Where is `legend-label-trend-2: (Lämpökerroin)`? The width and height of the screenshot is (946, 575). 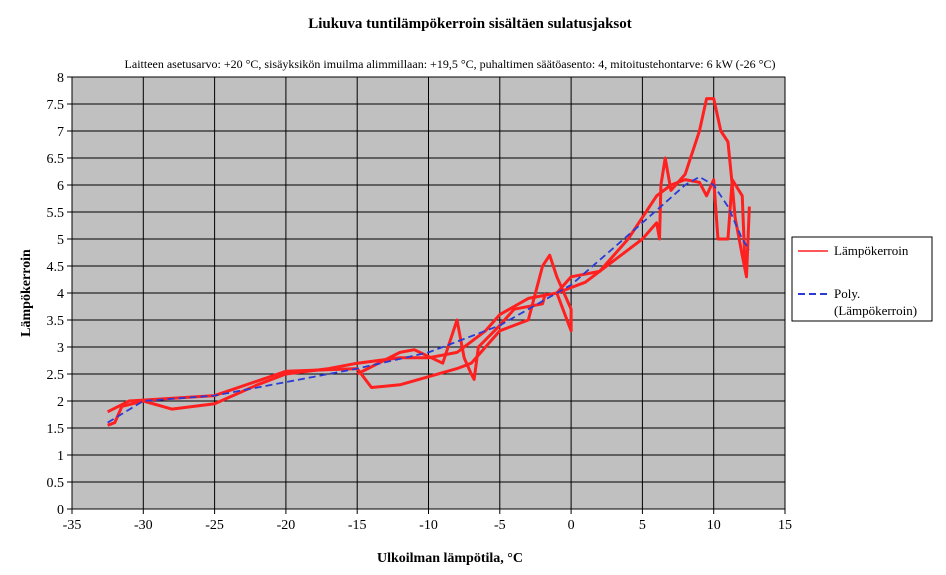
legend-label-trend-2: (Lämpökerroin) is located at coordinates (875, 310).